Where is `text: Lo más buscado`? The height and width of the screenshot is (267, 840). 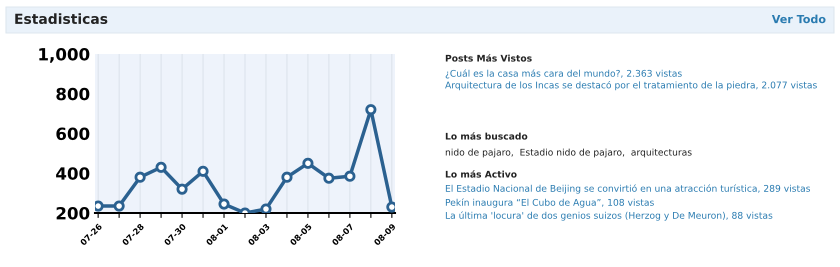 text: Lo más buscado is located at coordinates (487, 136).